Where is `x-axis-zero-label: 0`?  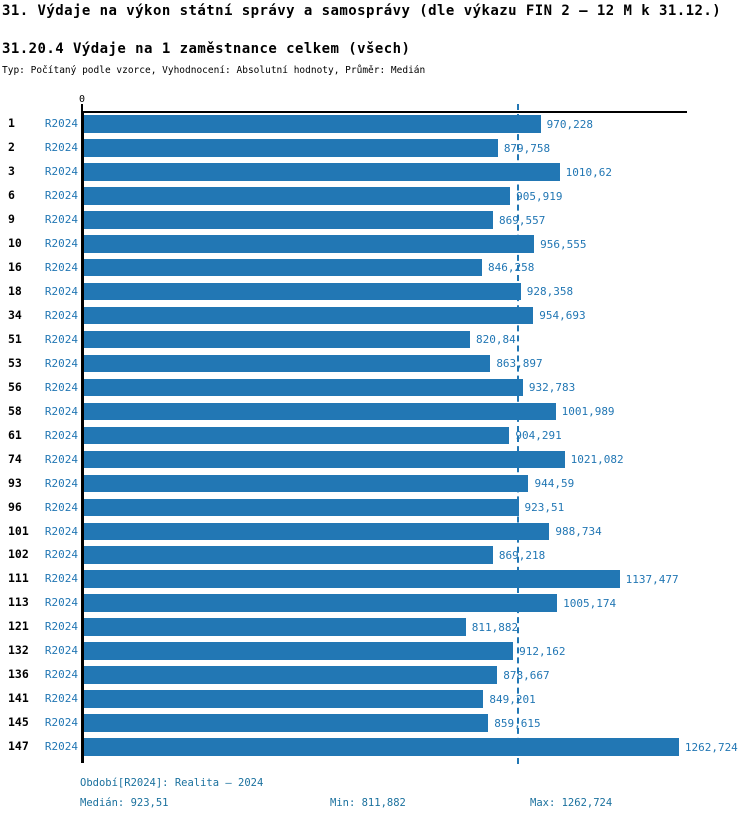
x-axis-zero-label: 0 is located at coordinates (82, 99).